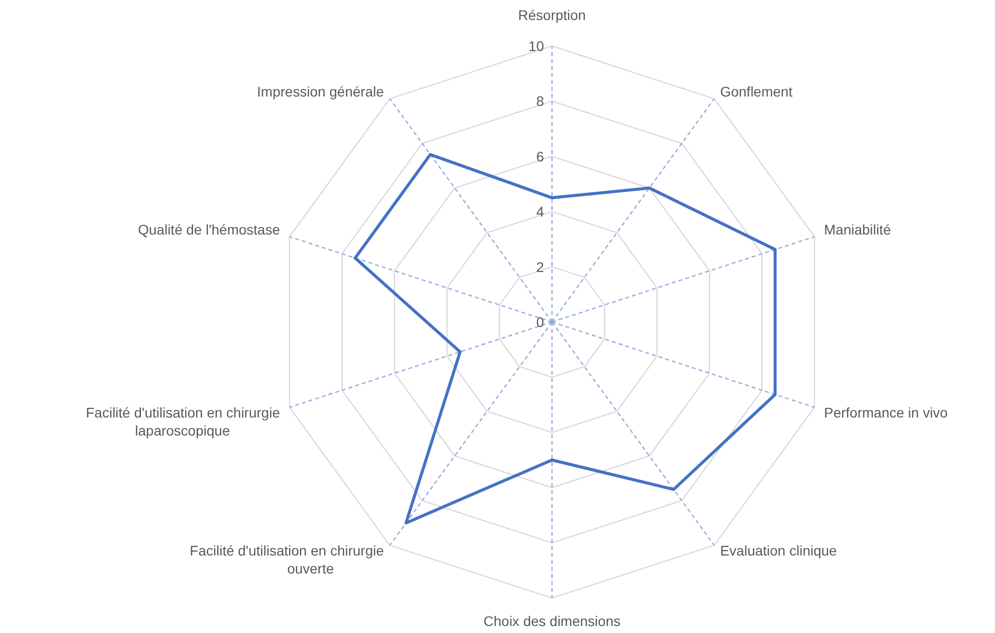 This screenshot has width=995, height=633. What do you see at coordinates (540, 156) in the screenshot?
I see `y-tick-label: 6` at bounding box center [540, 156].